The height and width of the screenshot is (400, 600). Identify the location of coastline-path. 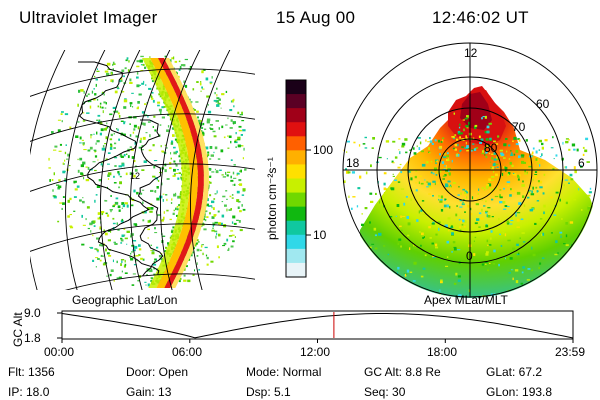
(150, 198).